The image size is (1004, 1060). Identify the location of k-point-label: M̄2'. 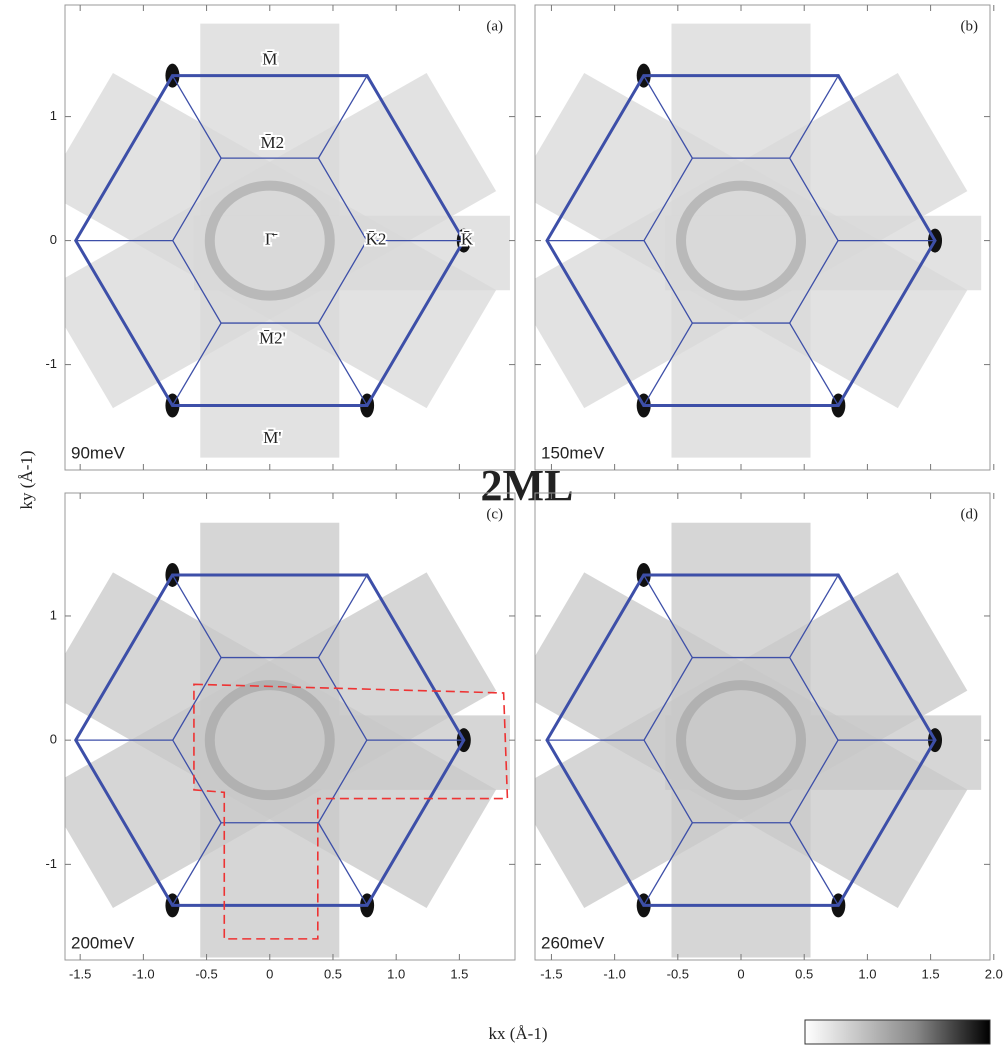
(272, 338).